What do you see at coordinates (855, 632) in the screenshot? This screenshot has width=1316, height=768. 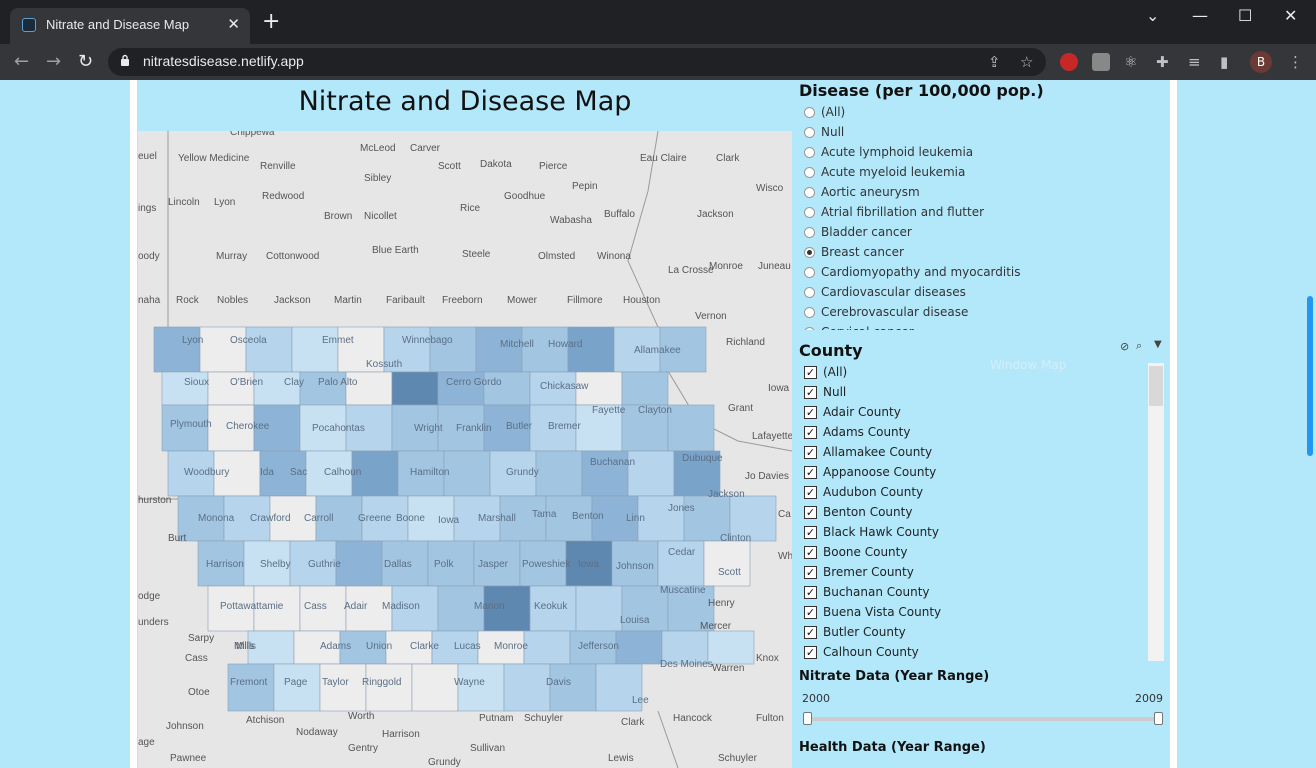 I see `county-option: ✓ Butler County` at bounding box center [855, 632].